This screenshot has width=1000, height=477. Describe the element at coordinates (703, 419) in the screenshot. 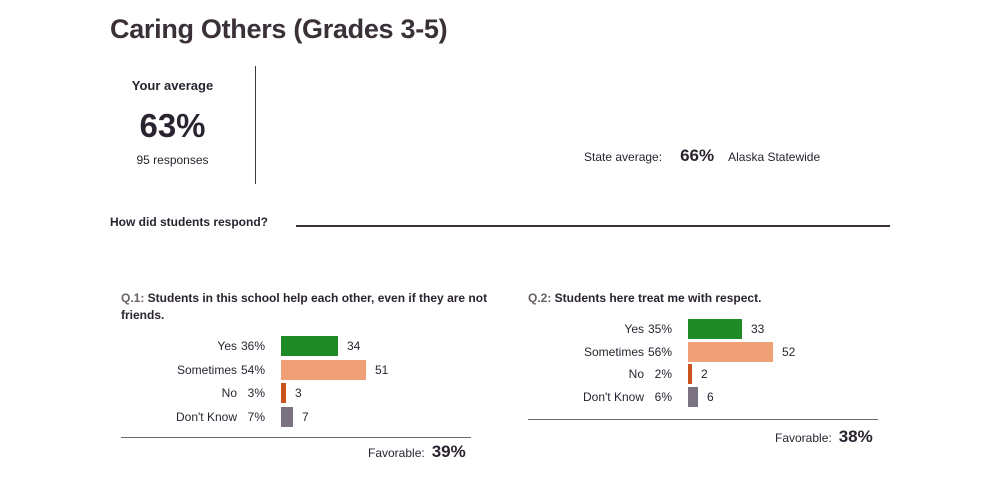

I see `question-2-divider` at that location.